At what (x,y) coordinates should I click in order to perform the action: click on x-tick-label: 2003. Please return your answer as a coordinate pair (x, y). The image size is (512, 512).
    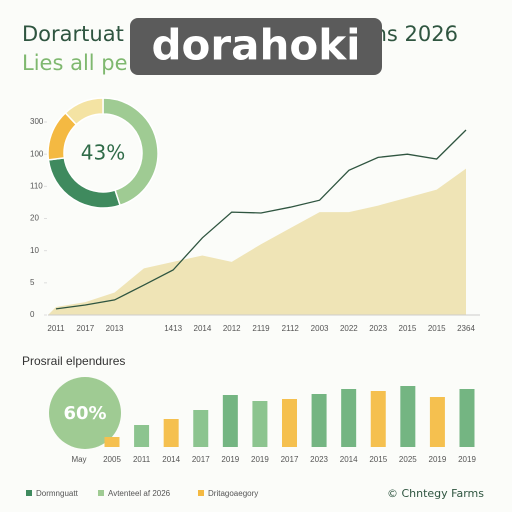
    Looking at the image, I should click on (320, 328).